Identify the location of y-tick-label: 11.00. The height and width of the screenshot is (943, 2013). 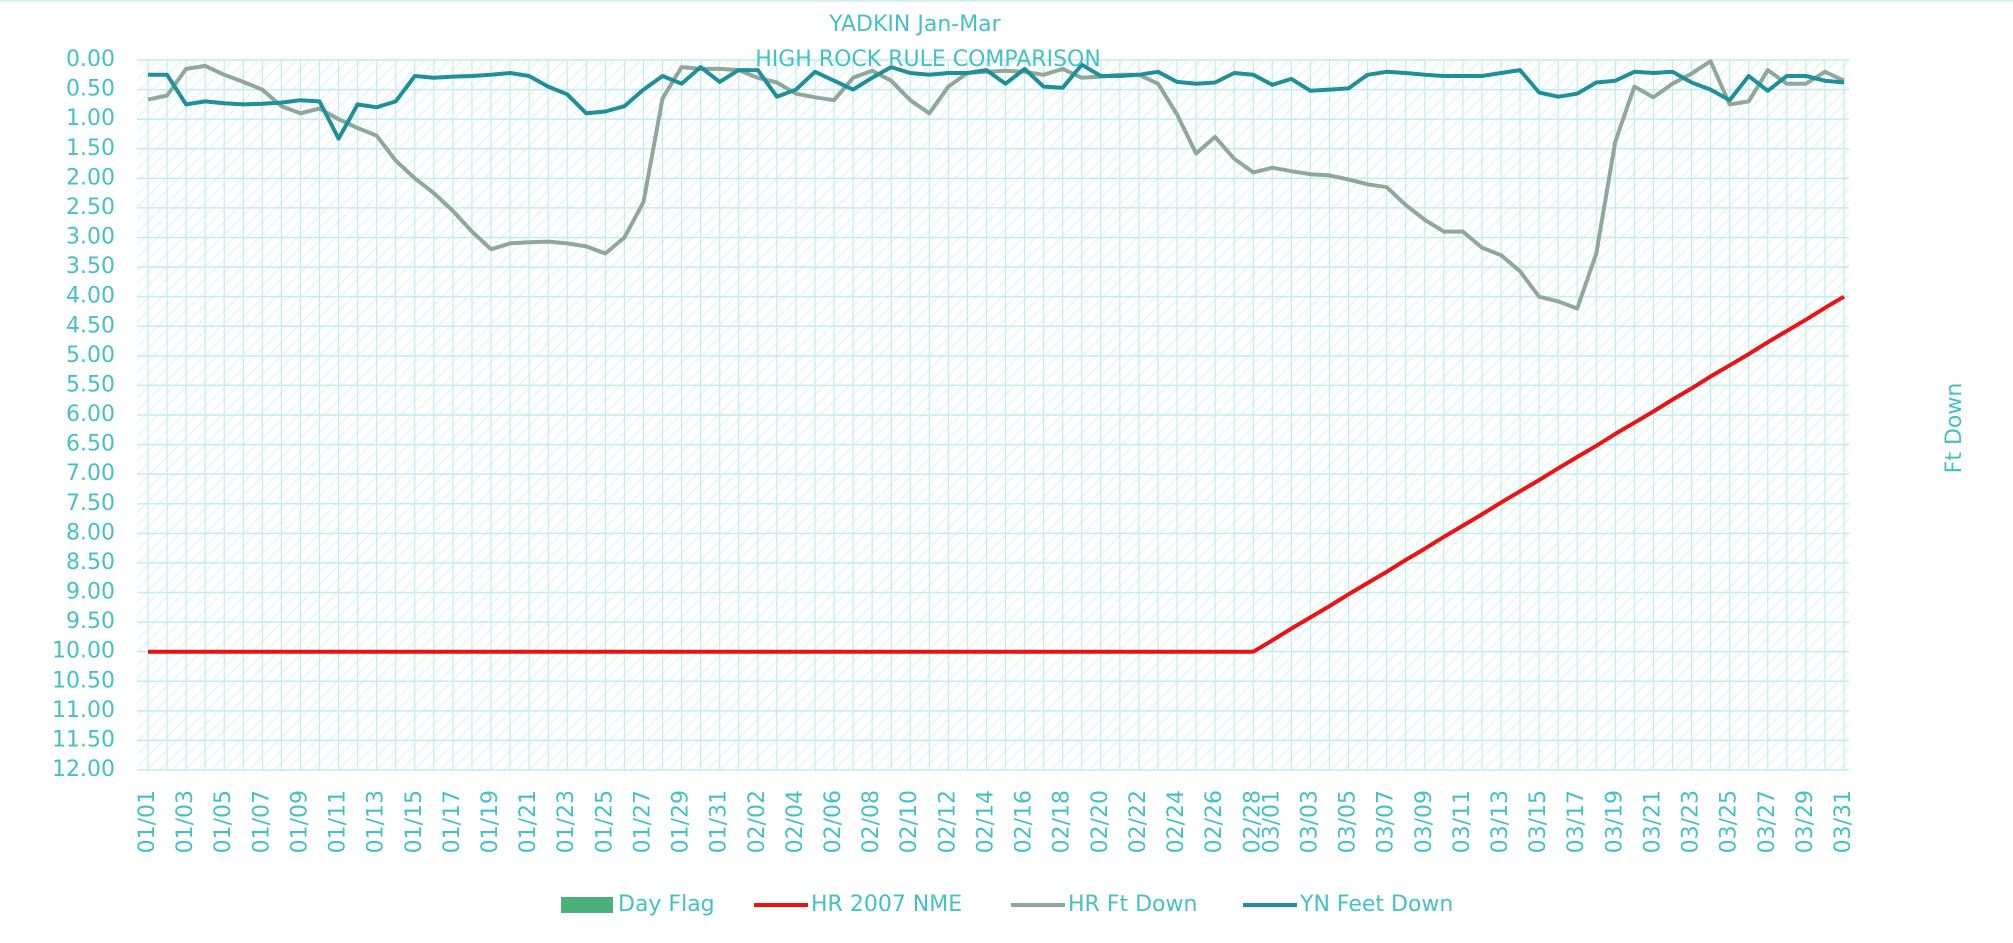
(83, 710).